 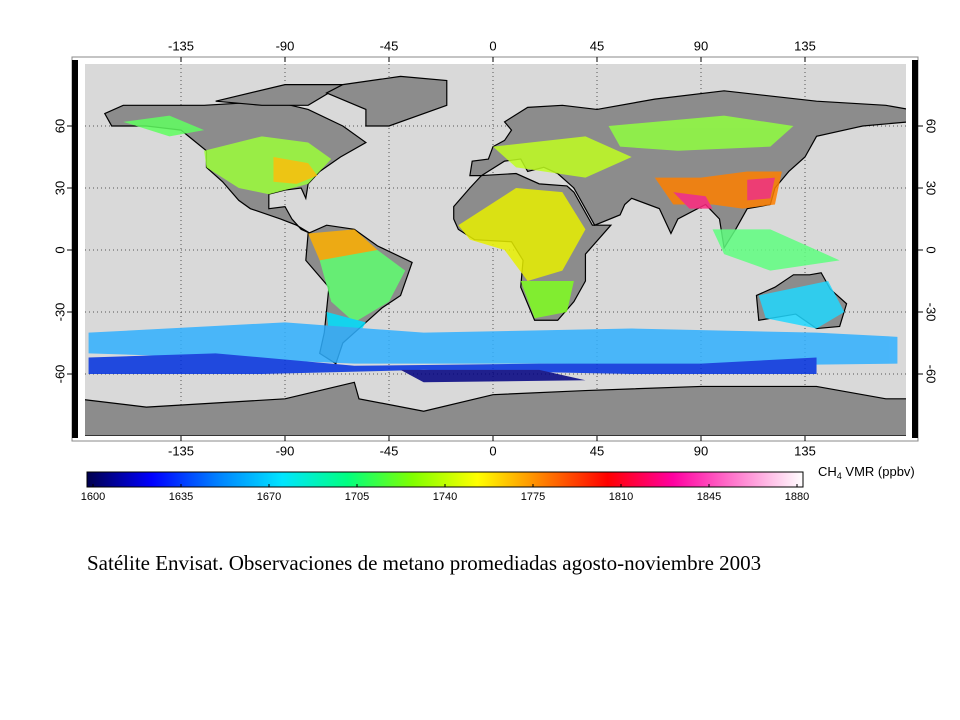 I want to click on frame-bar-left, so click(x=75, y=249).